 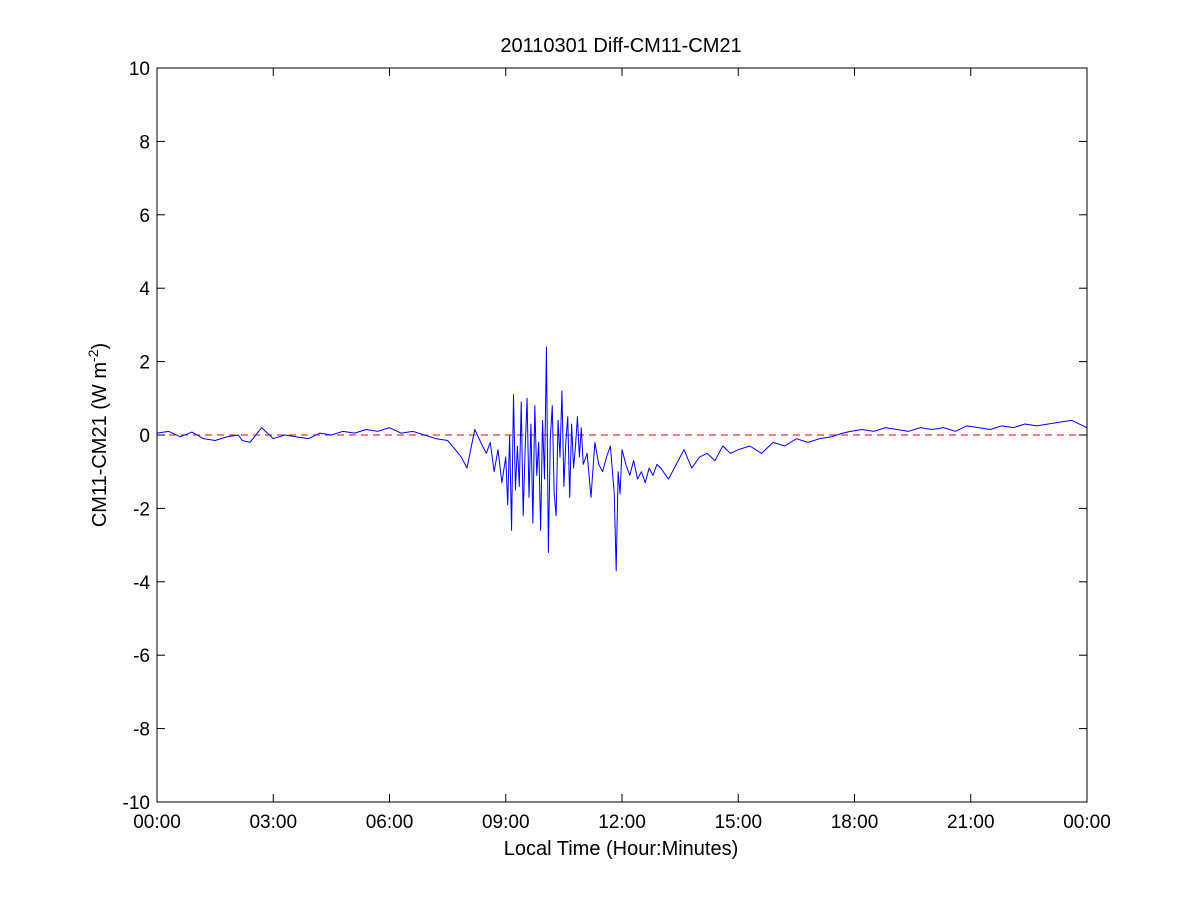 I want to click on y-tick-label: -4, so click(x=141, y=583).